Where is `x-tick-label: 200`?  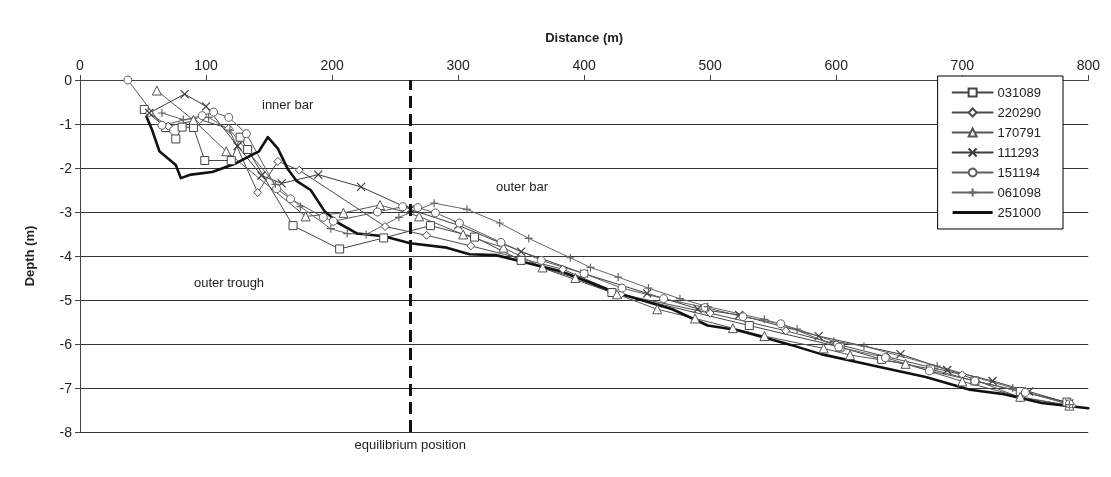 x-tick-label: 200 is located at coordinates (332, 65).